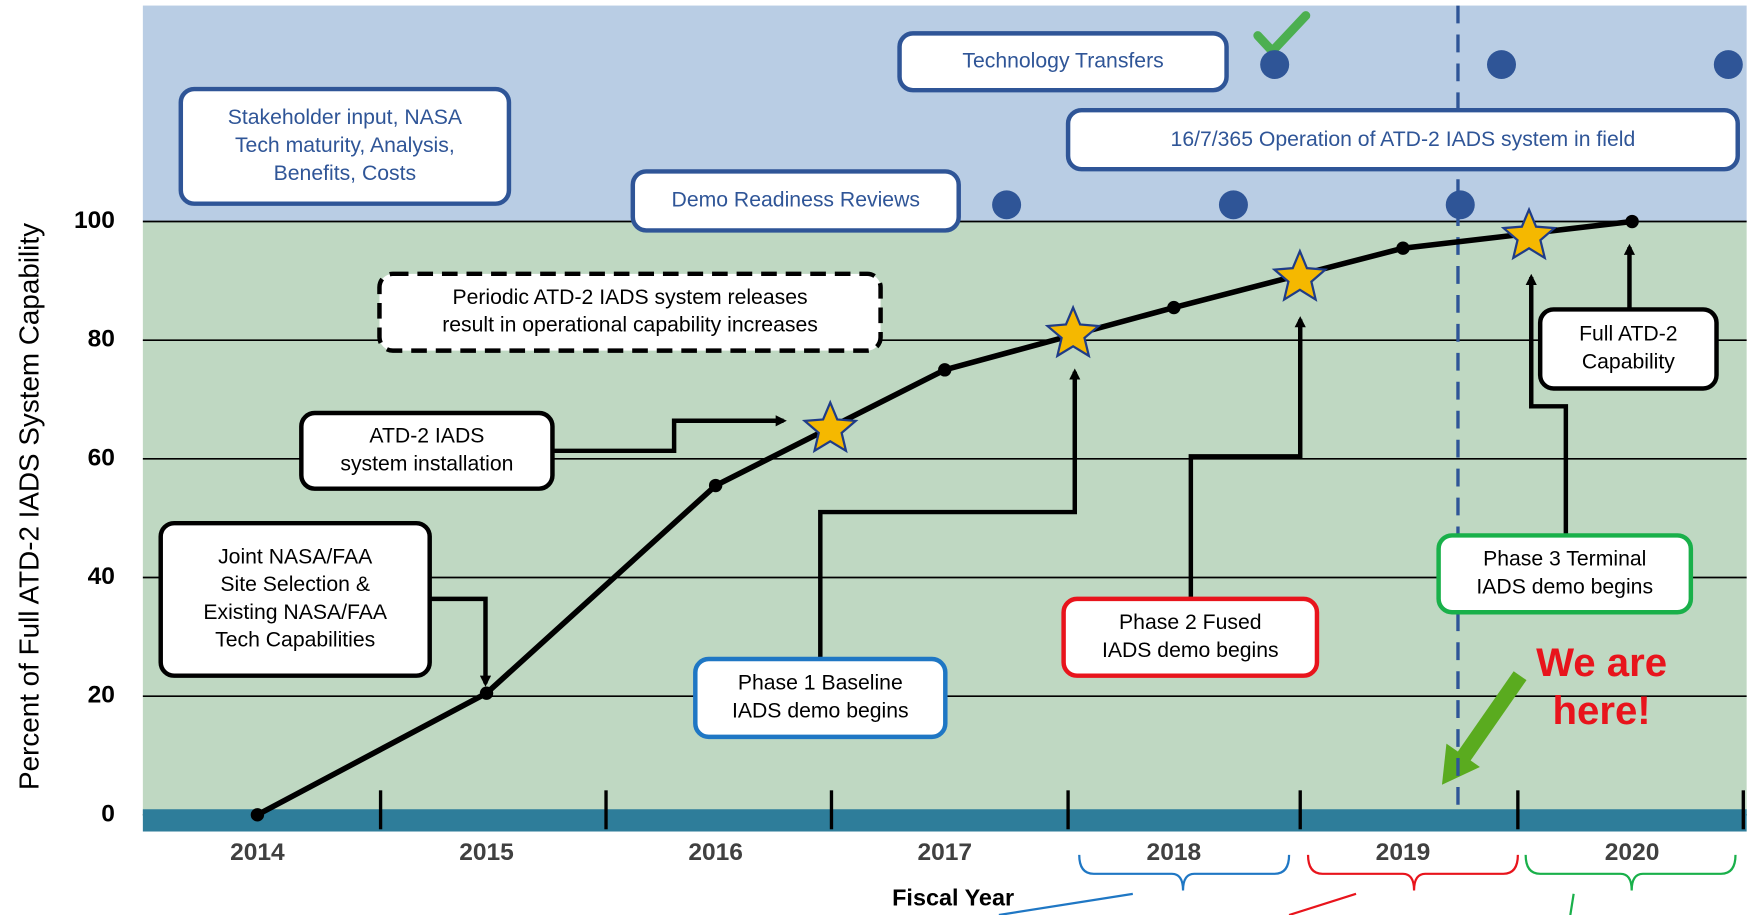 This screenshot has height=915, width=1750. I want to click on x-tick-label: 2017, so click(944, 852).